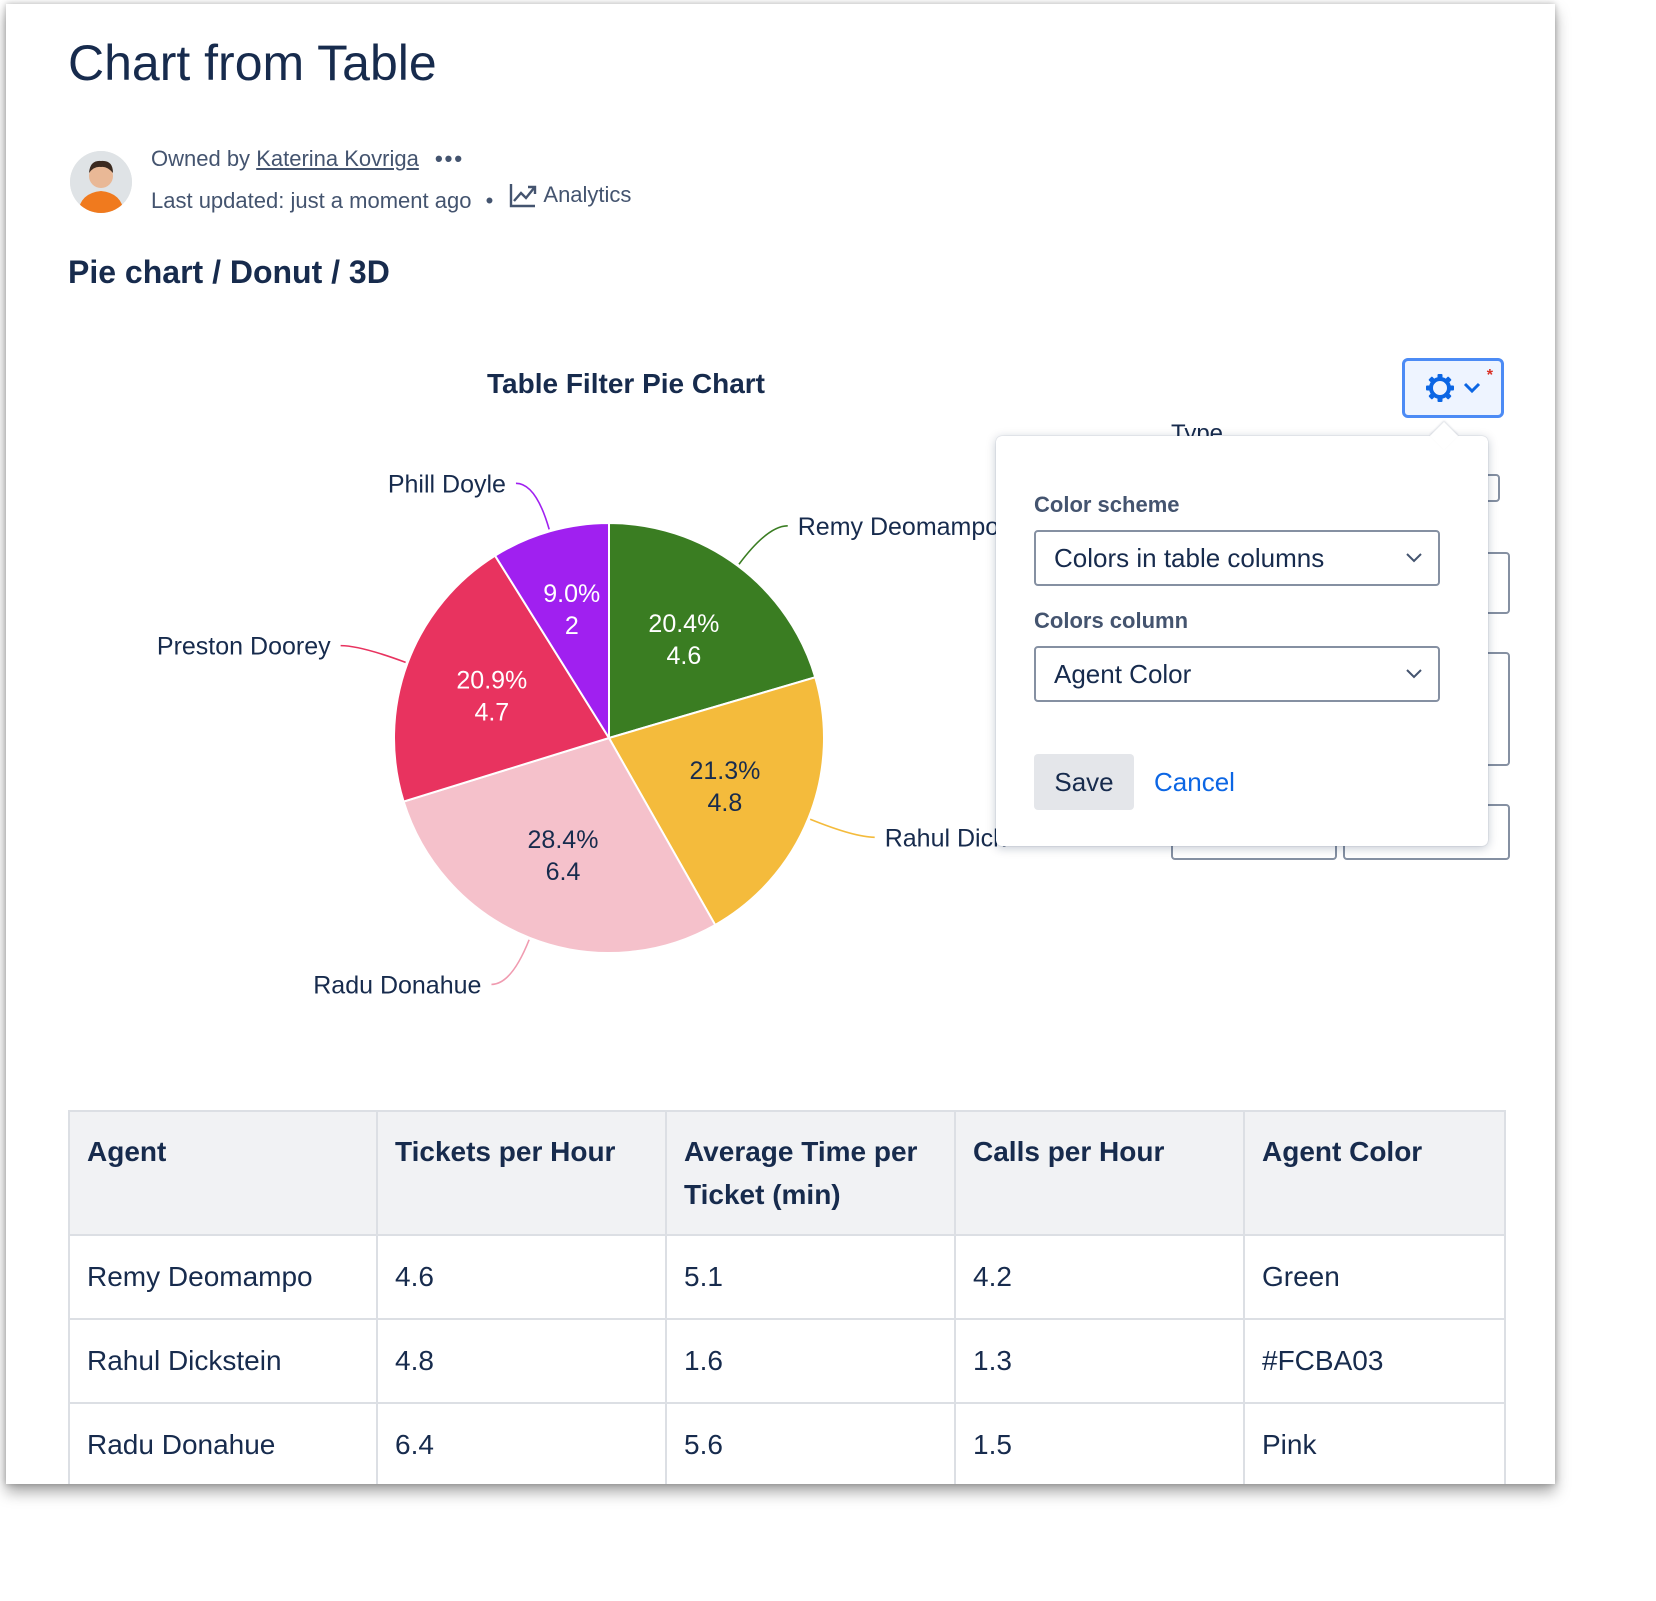 The width and height of the screenshot is (1656, 1601). What do you see at coordinates (1107, 504) in the screenshot?
I see `color-scheme-label: Color scheme` at bounding box center [1107, 504].